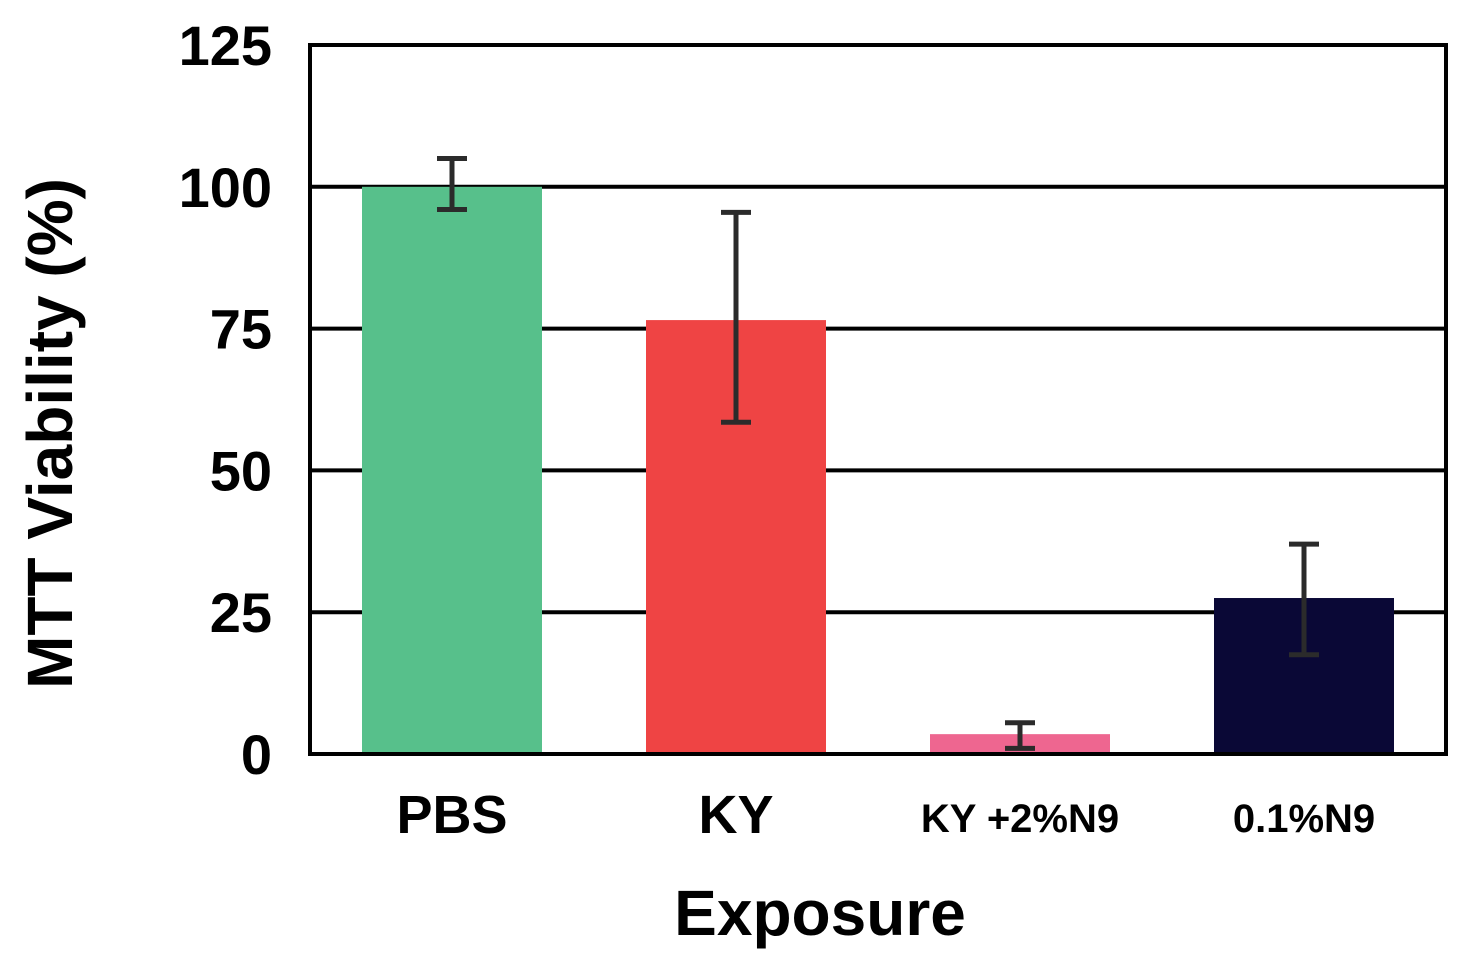  Describe the element at coordinates (820, 913) in the screenshot. I see `x-axis-title: Exposure` at that location.